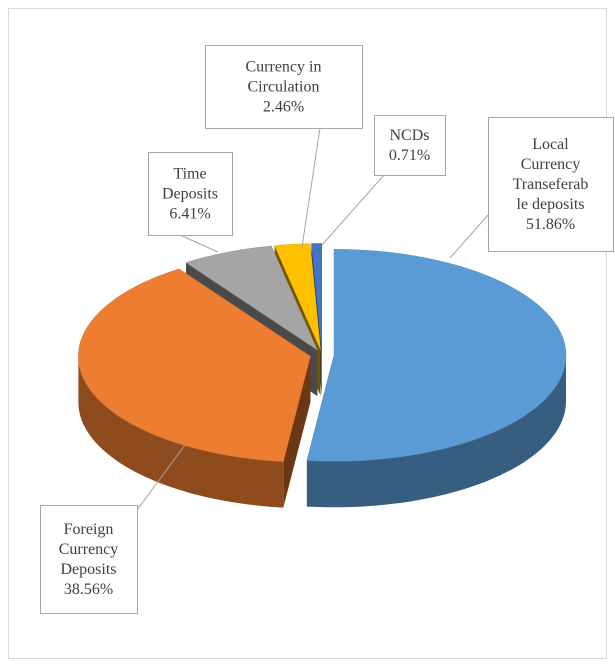 This screenshot has height=667, width=615. Describe the element at coordinates (189, 214) in the screenshot. I see `value-label: 6.41%` at that location.